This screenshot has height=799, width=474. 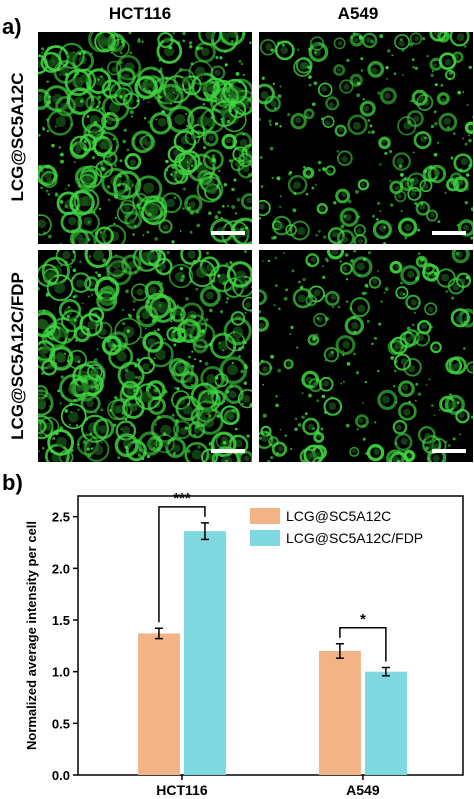 What do you see at coordinates (354, 538) in the screenshot?
I see `legend-label: LCG@SC5A12C/FDP` at bounding box center [354, 538].